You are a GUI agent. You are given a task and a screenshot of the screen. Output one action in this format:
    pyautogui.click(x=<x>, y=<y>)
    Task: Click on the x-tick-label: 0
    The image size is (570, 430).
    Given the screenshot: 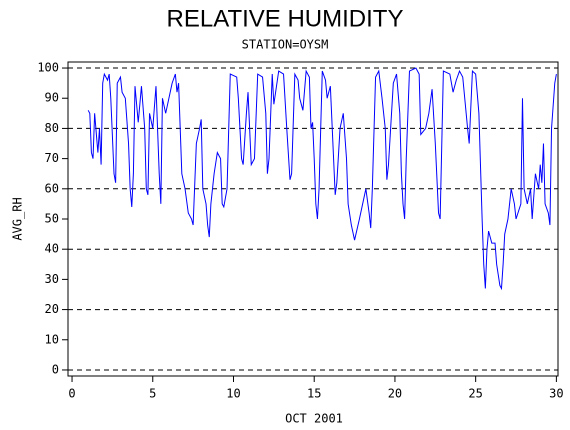 What is the action you would take?
    pyautogui.click(x=71, y=394)
    